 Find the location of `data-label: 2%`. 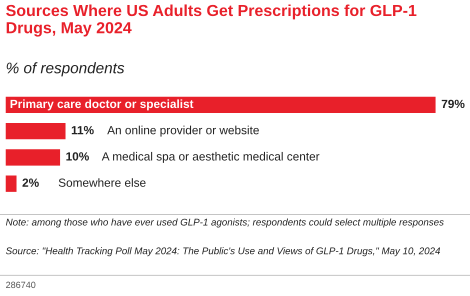

data-label: 2% is located at coordinates (30, 182).